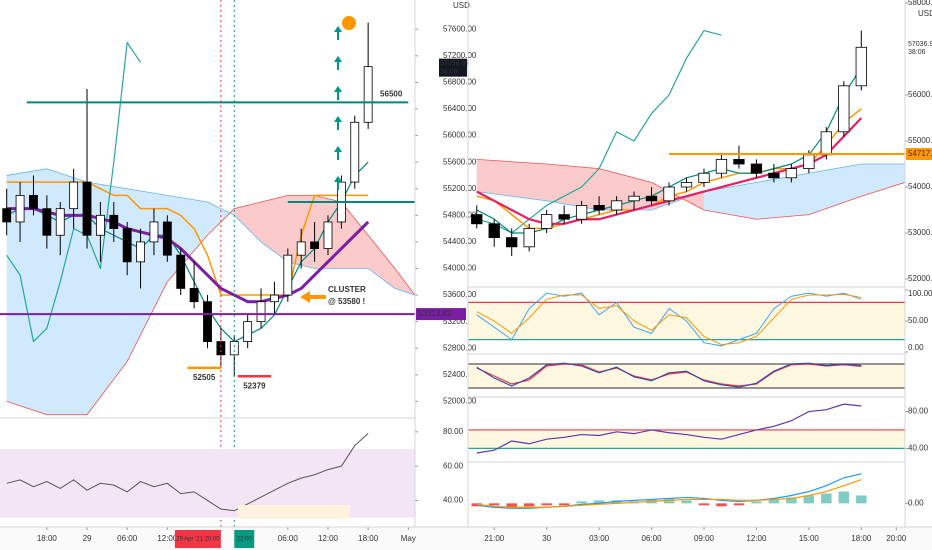  What do you see at coordinates (920, 293) in the screenshot?
I see `y-tick-label: 100.00` at bounding box center [920, 293].